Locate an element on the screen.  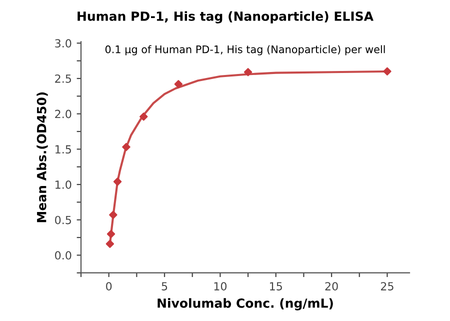
x-axis-title: Nivolumab Conc. (ng/mL) is located at coordinates (245, 304).